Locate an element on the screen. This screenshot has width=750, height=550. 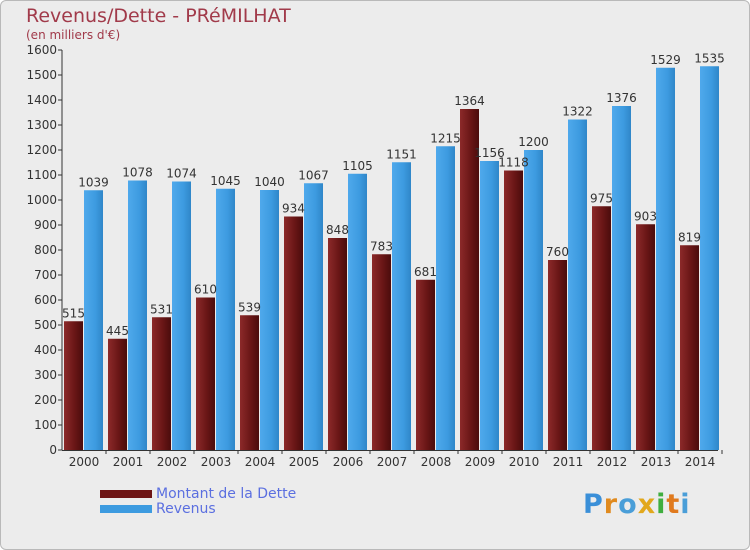
y-tick-label: 1100 is located at coordinates (41, 175).